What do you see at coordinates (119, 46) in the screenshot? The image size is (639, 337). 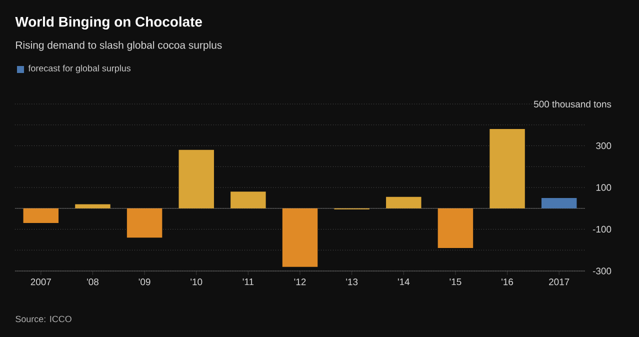 I see `chart-subtitle: Rising demand to slash global cocoa surplus` at bounding box center [119, 46].